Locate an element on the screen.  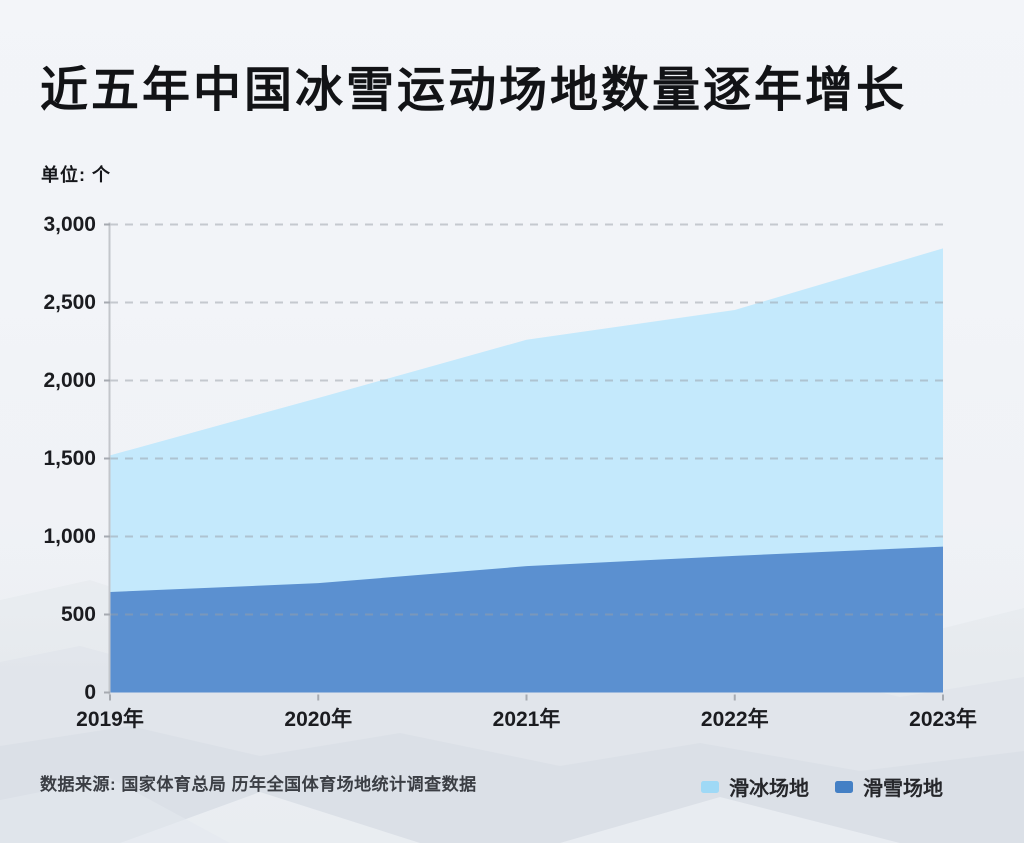
data-source: 数据来源: 国家体育总局 历年全国体育场地统计调查数据 is located at coordinates (258, 784).